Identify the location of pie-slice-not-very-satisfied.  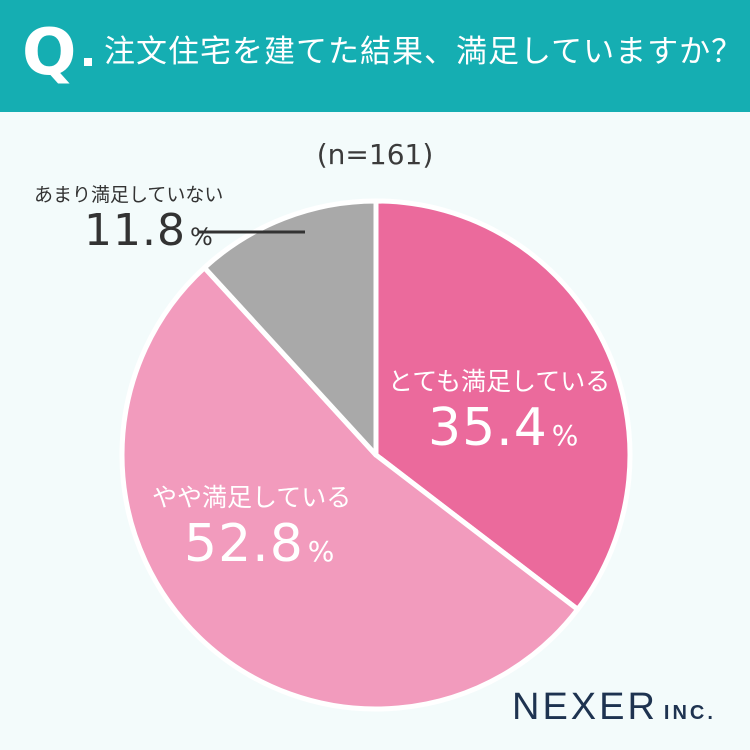
(290, 328).